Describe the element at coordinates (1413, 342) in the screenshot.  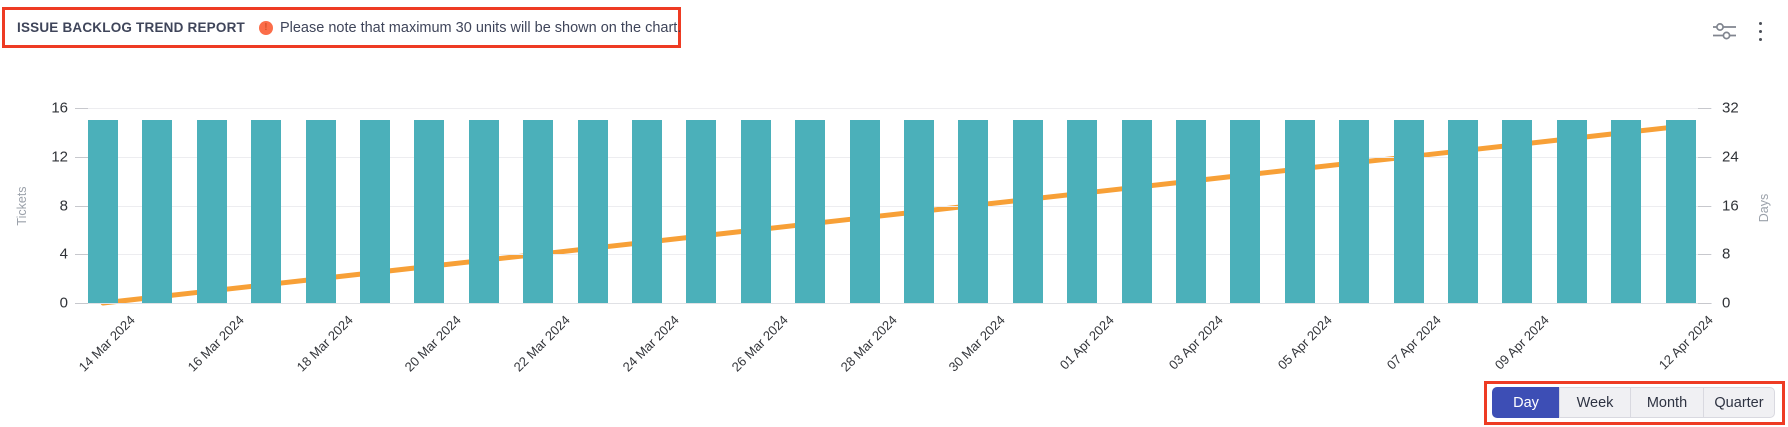
I see `x-axis-date-label: 07 Apr 2024` at that location.